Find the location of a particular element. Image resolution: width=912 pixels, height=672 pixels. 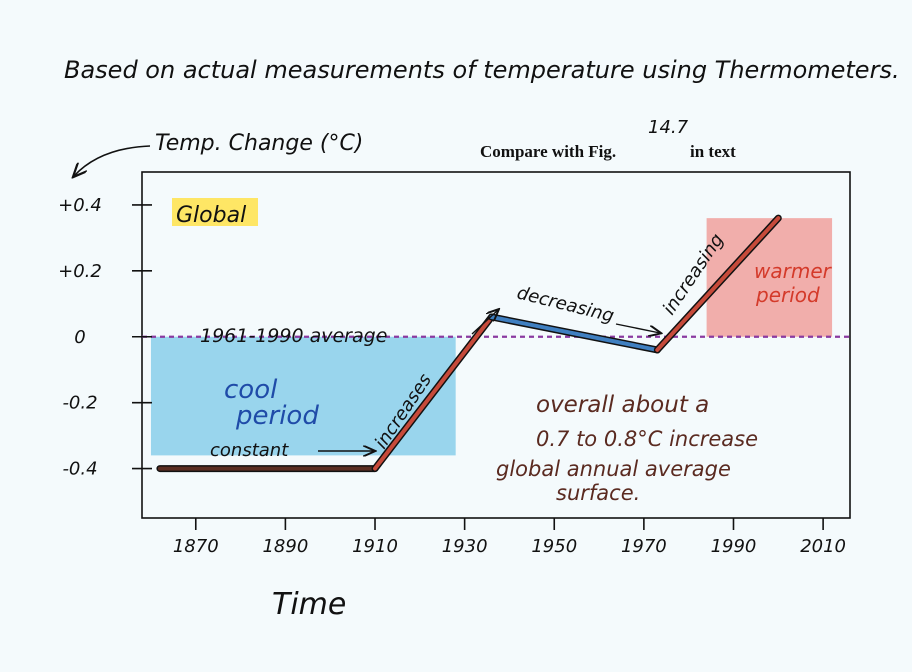

compare-note-suffix: in text is located at coordinates (713, 151).